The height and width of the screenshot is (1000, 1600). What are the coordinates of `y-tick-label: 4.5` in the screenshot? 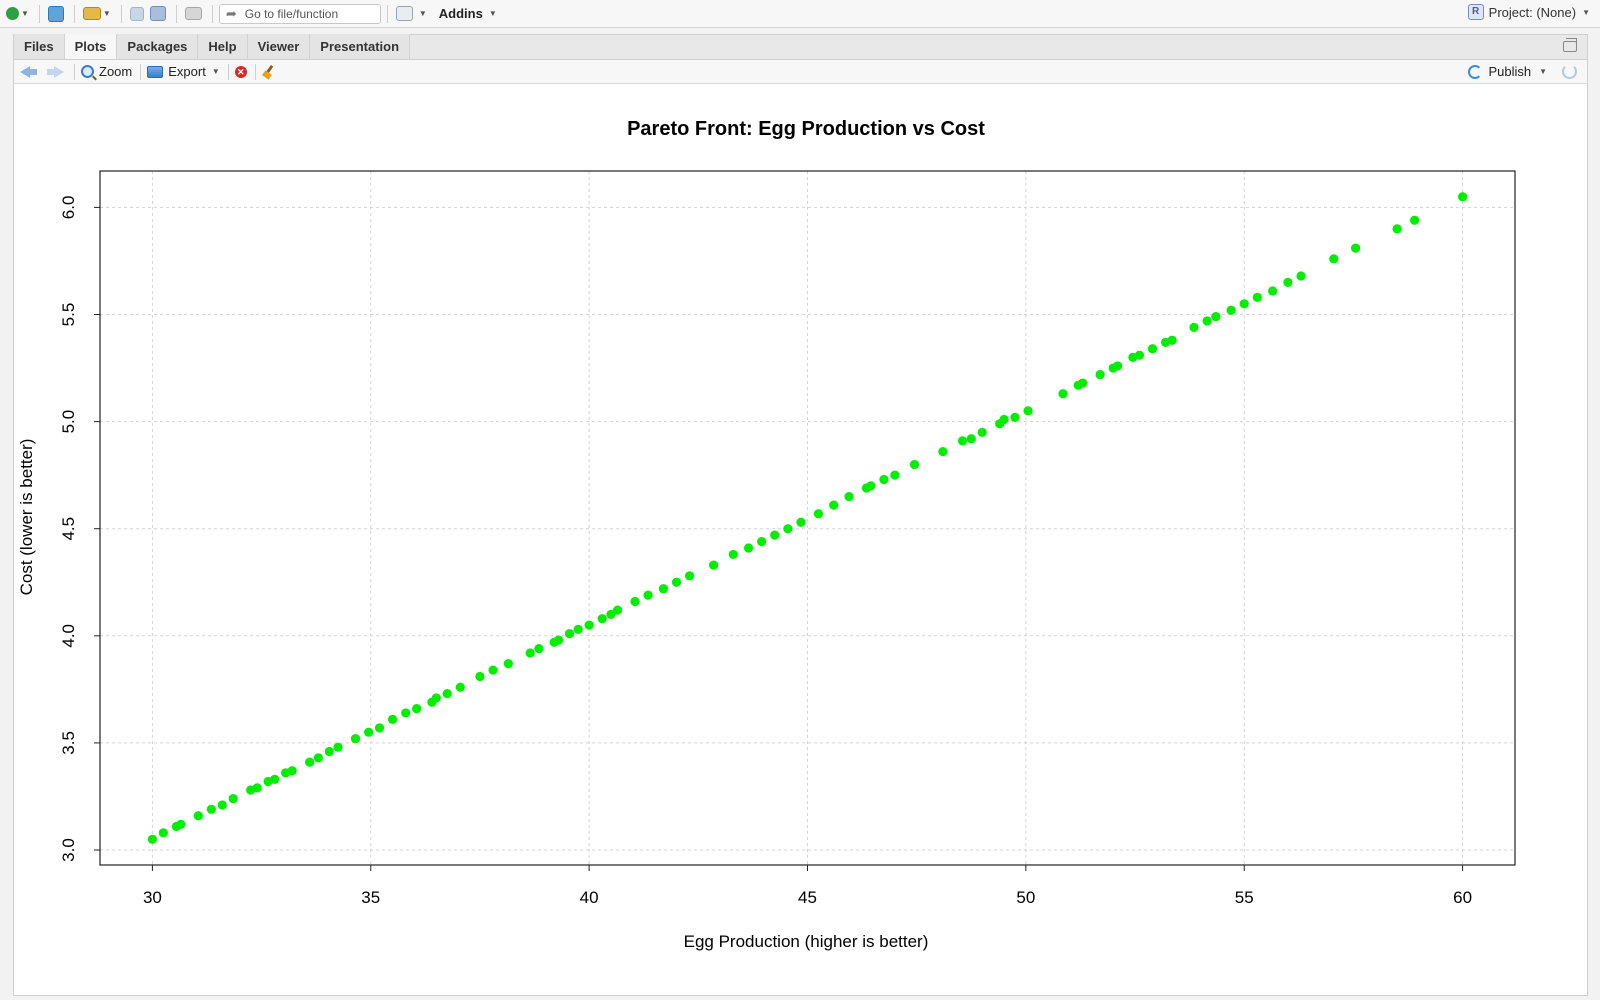 It's located at (68, 529).